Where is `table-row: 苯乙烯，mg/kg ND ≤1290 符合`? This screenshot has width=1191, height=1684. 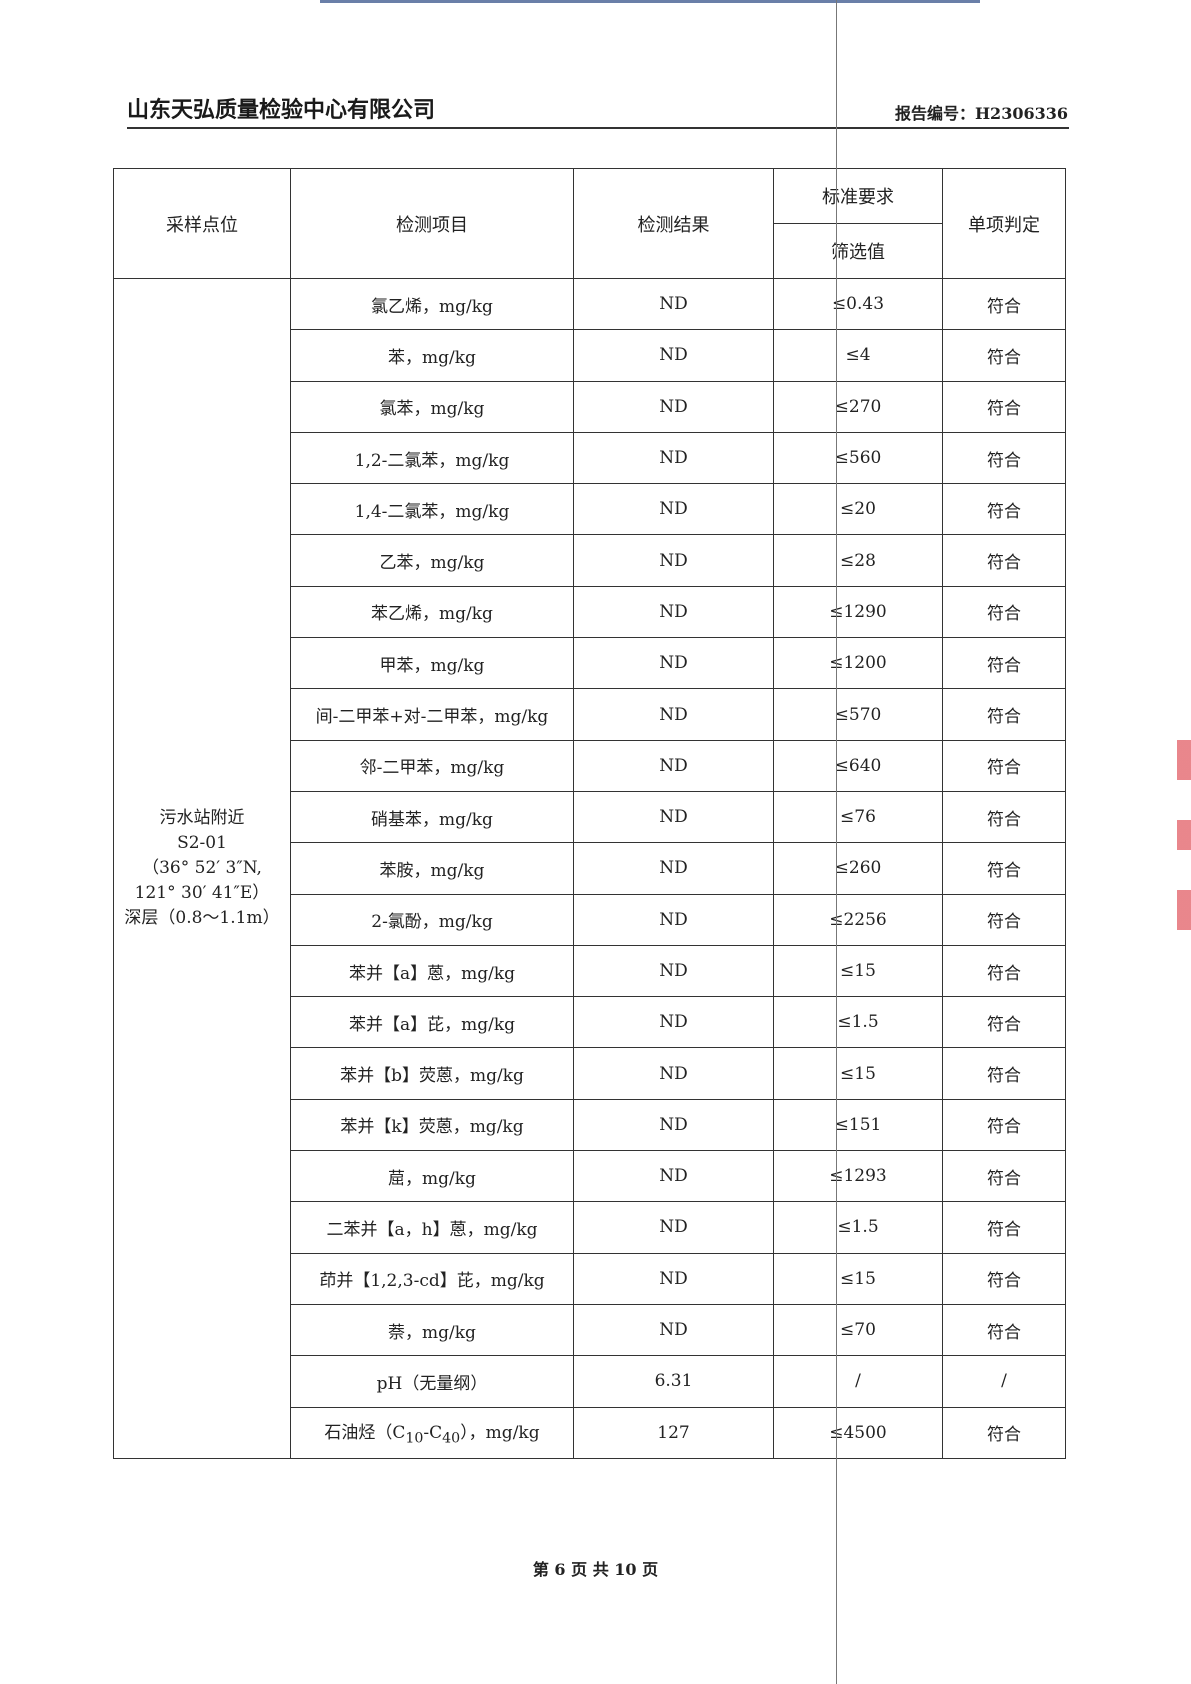
table-row: 苯乙烯，mg/kg ND ≤1290 符合 is located at coordinates (590, 612).